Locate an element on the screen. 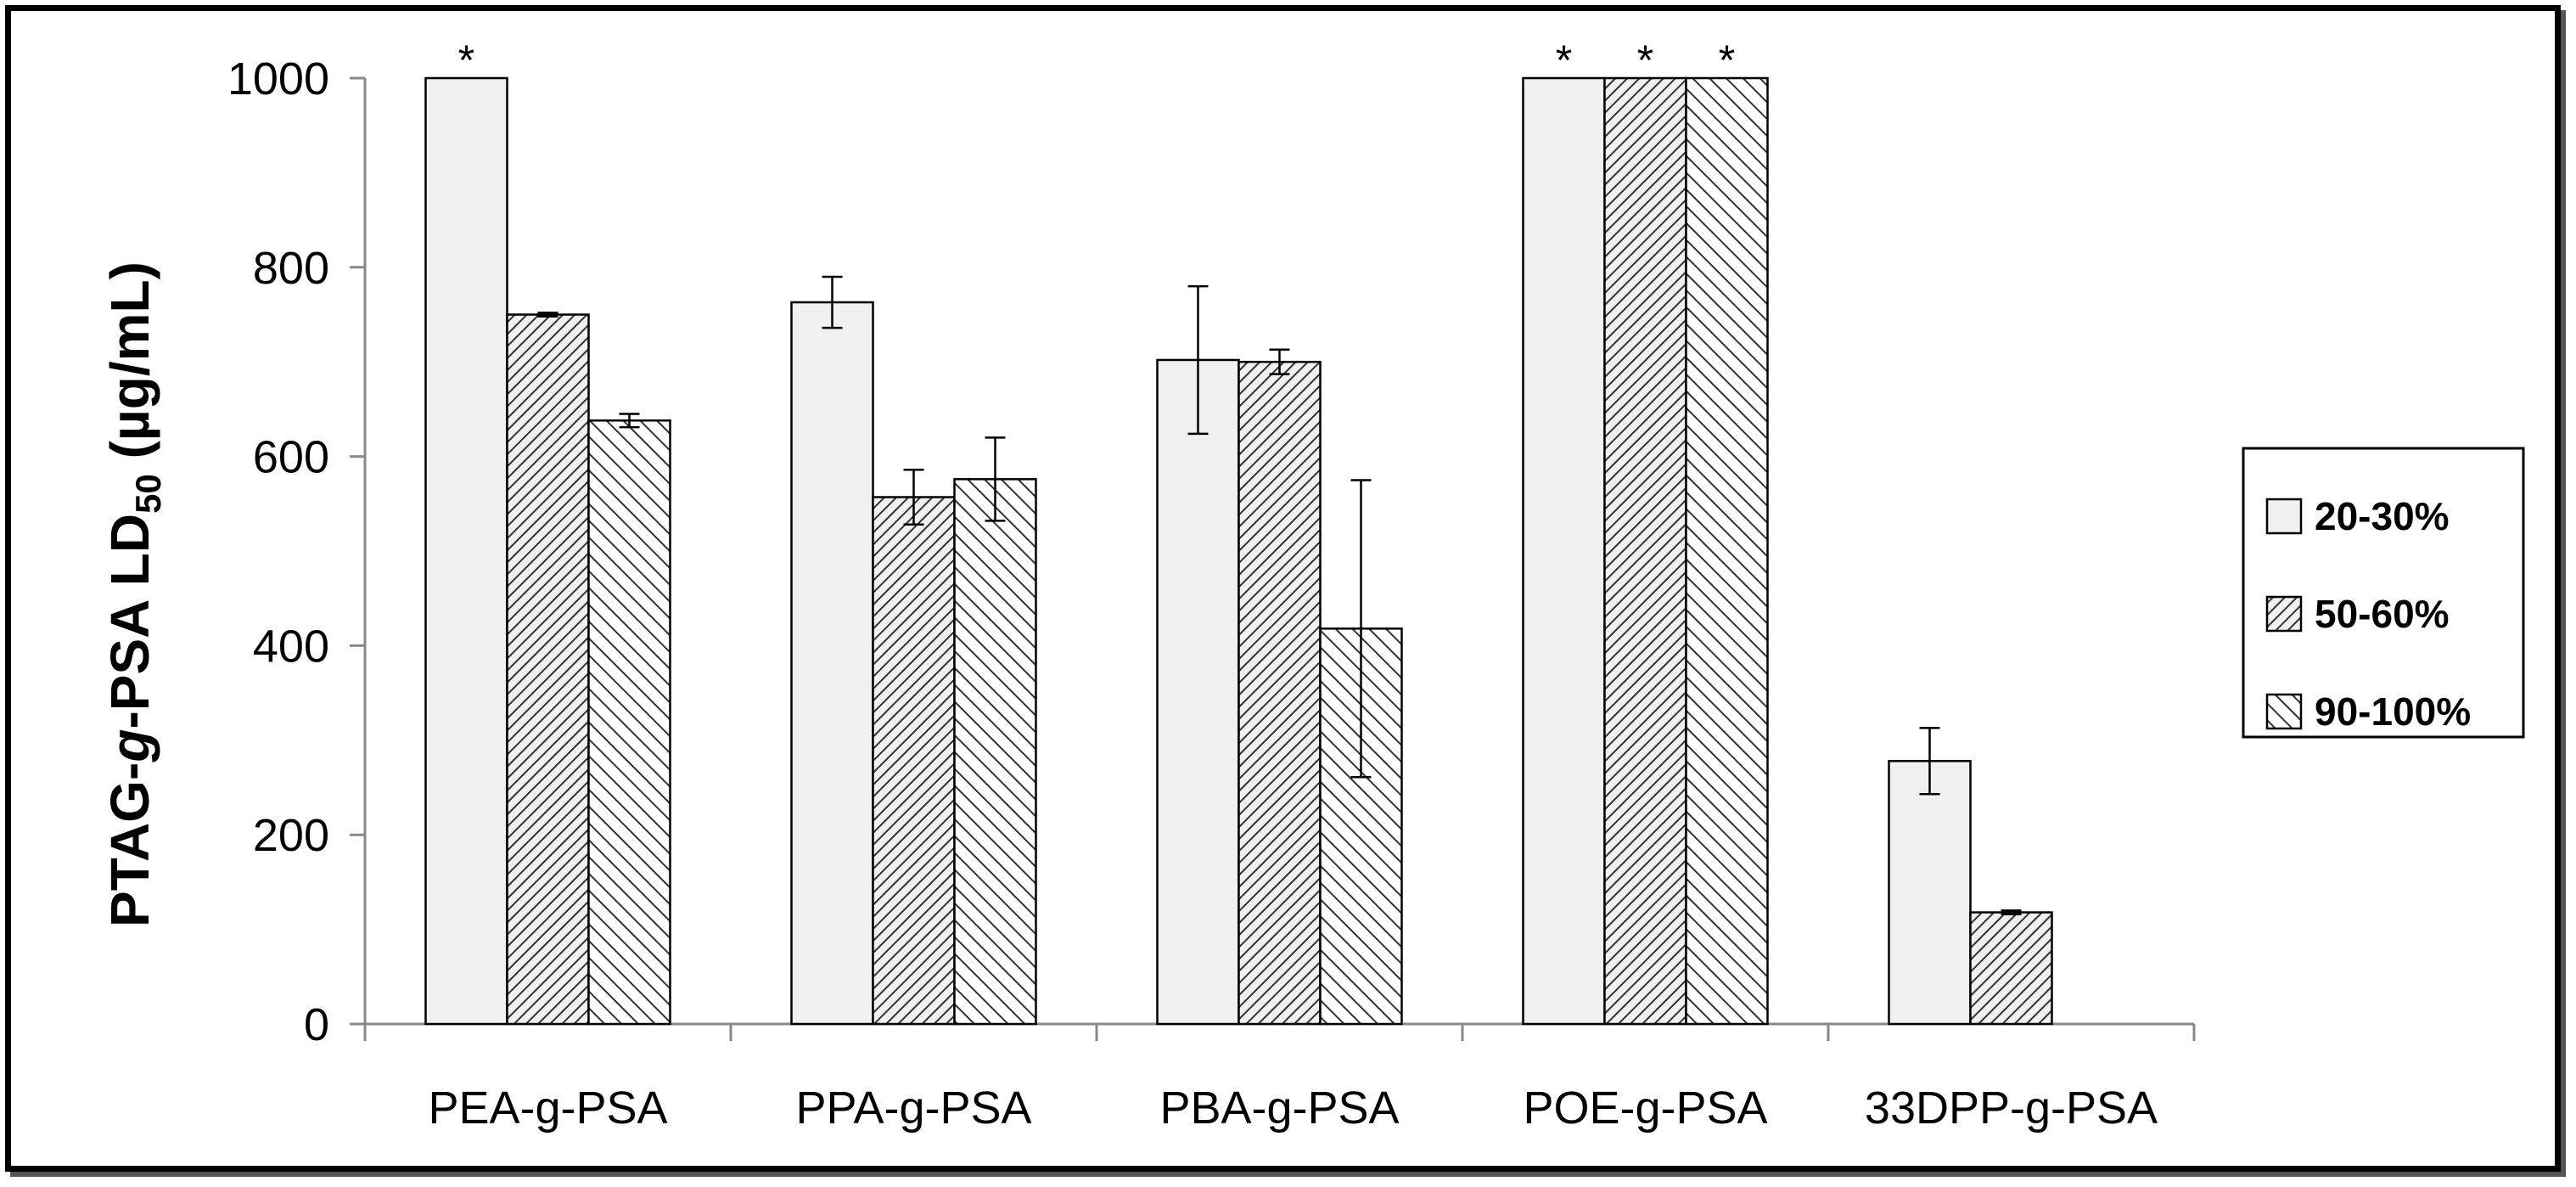  legend-label: 20-30% is located at coordinates (2382, 516).